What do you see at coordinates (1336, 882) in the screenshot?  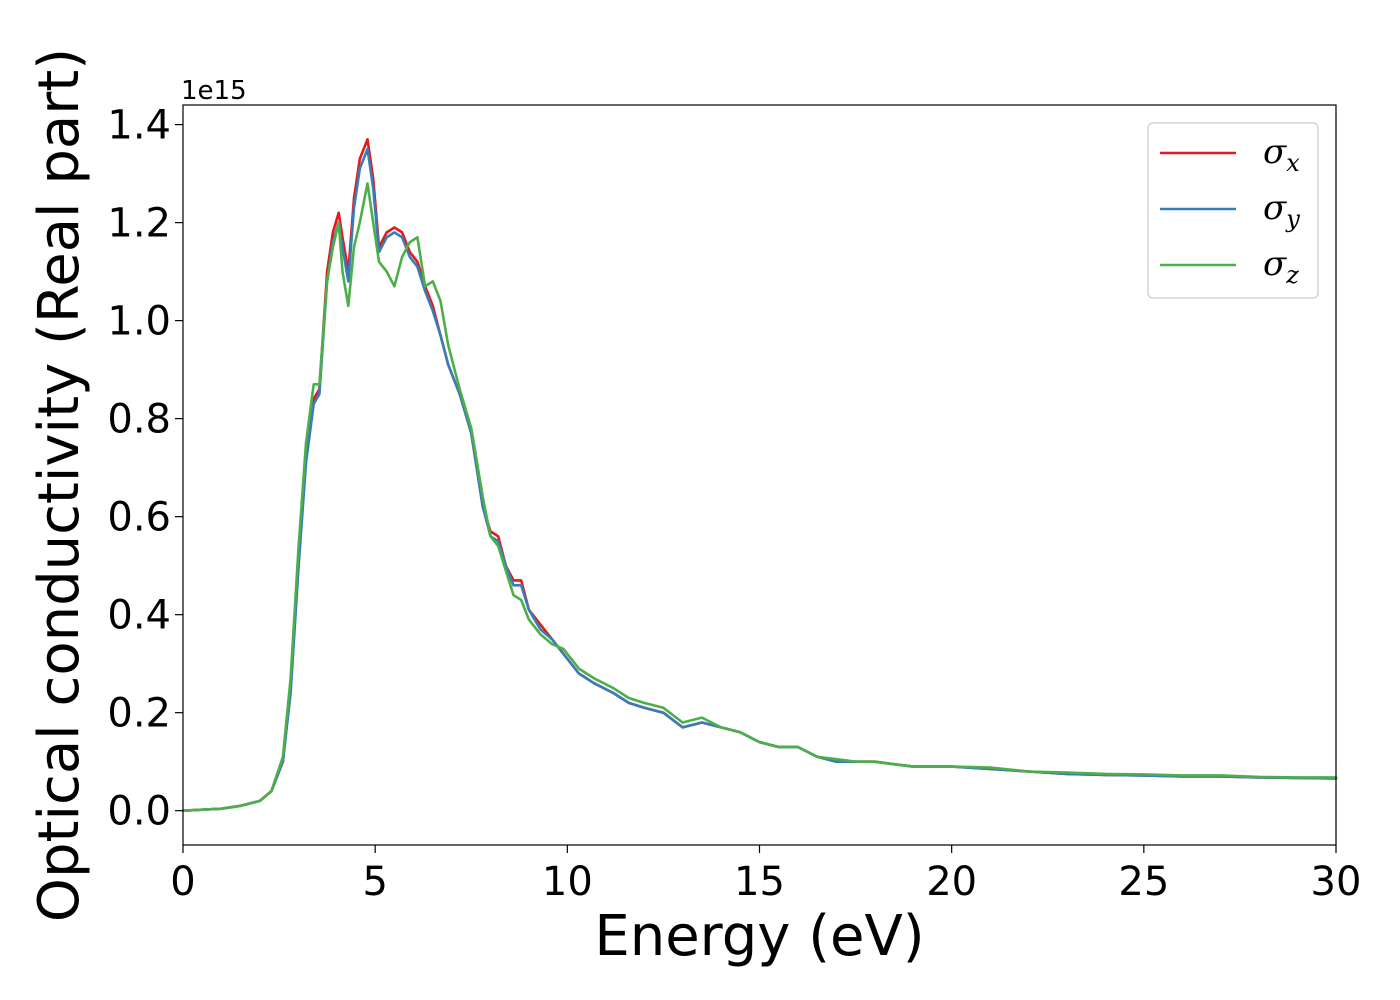 I see `x-tick-label: 30` at bounding box center [1336, 882].